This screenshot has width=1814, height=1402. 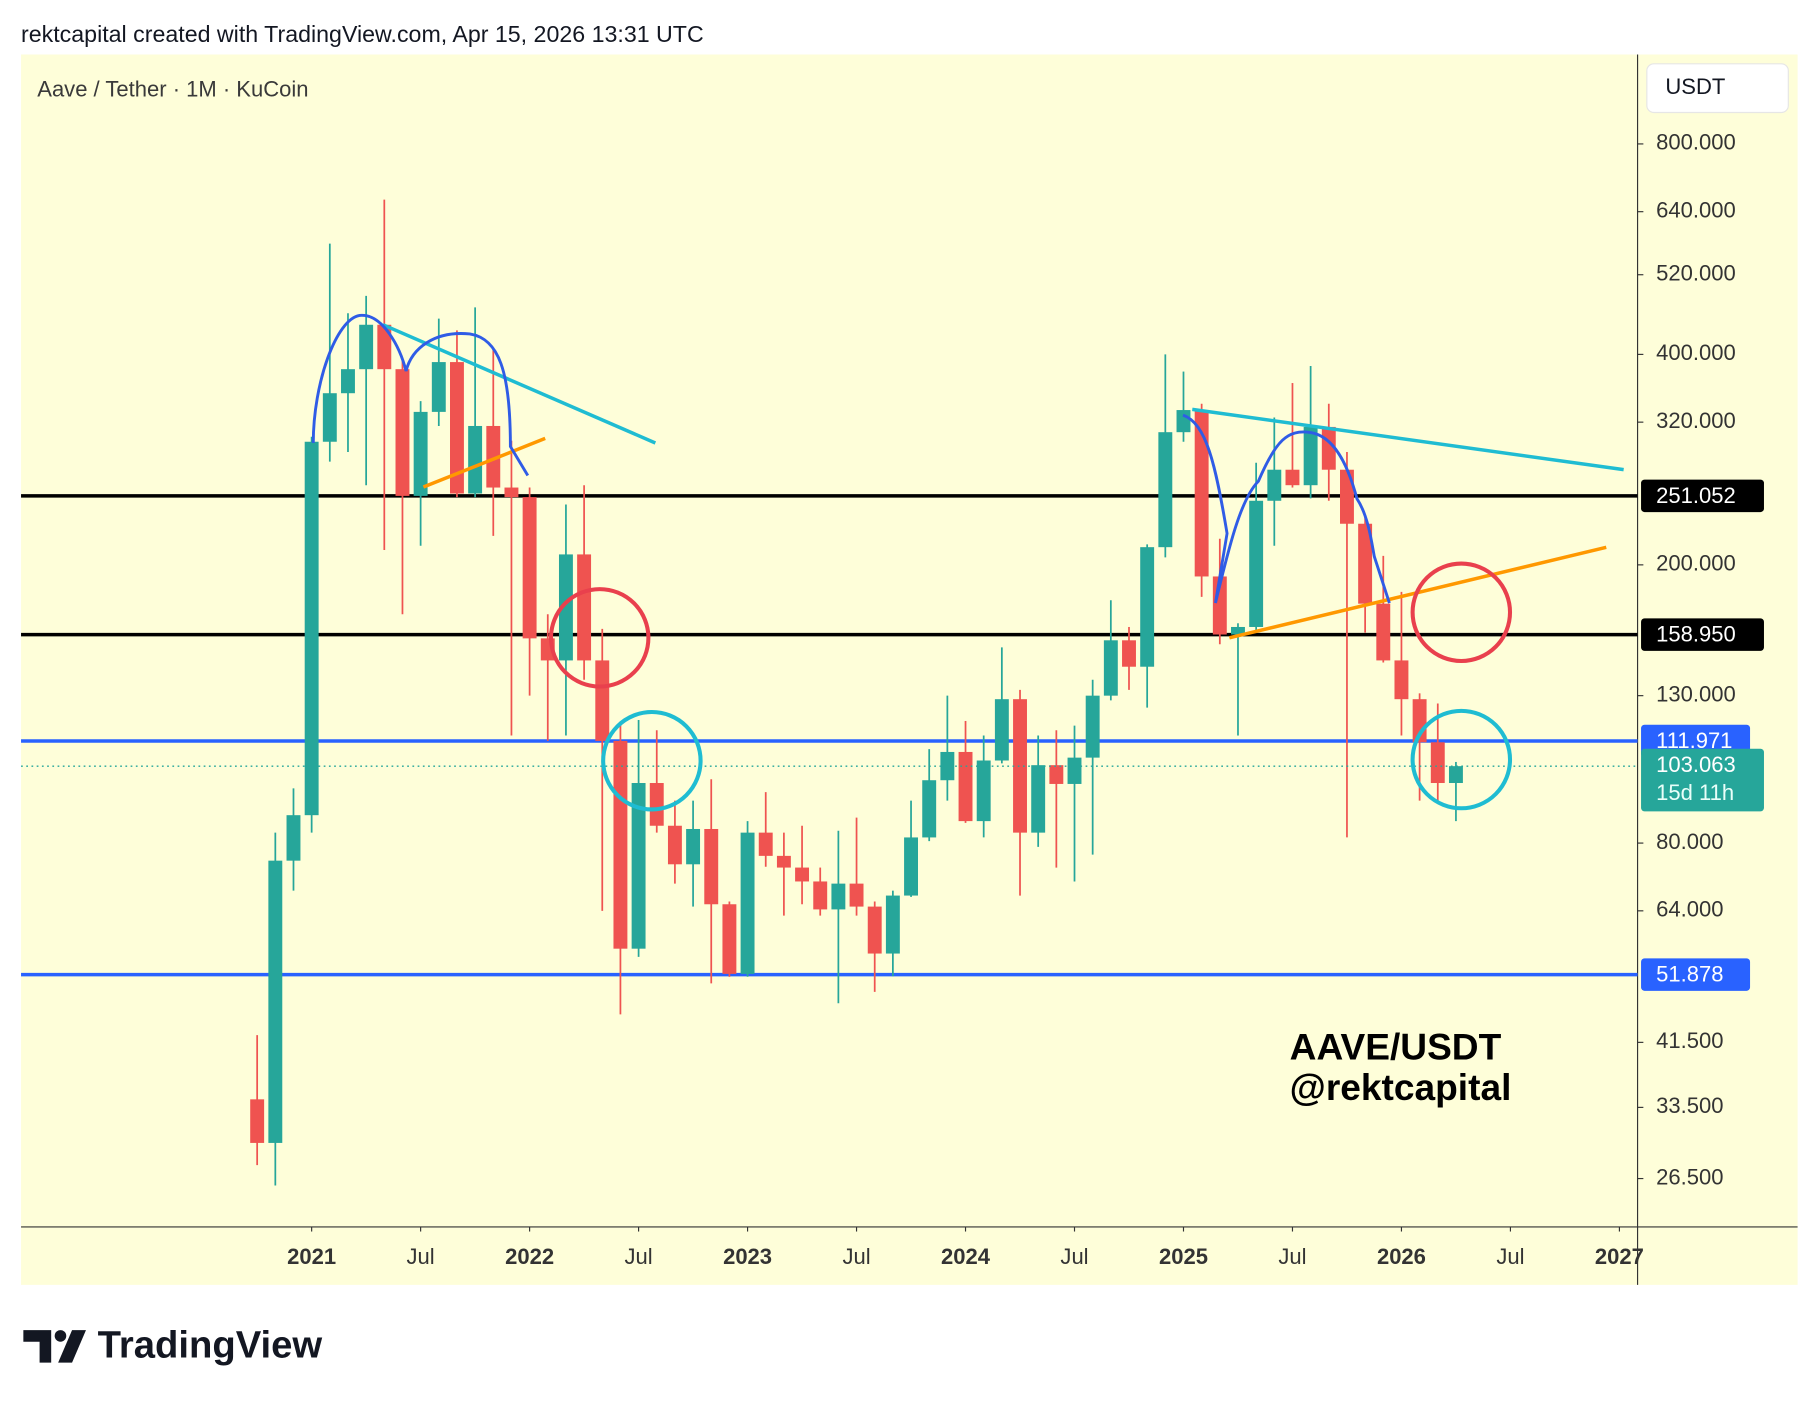 What do you see at coordinates (1689, 1105) in the screenshot?
I see `y-tick-label: 33.500` at bounding box center [1689, 1105].